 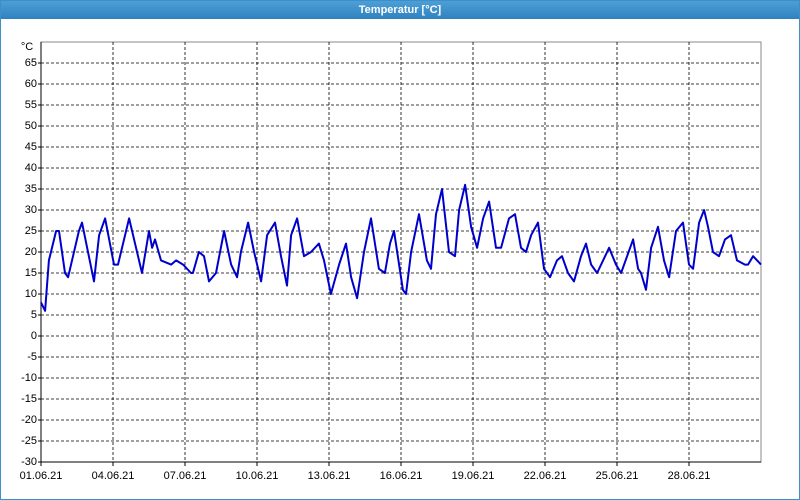 I want to click on x-tick-label: 19.06.21, so click(x=473, y=476).